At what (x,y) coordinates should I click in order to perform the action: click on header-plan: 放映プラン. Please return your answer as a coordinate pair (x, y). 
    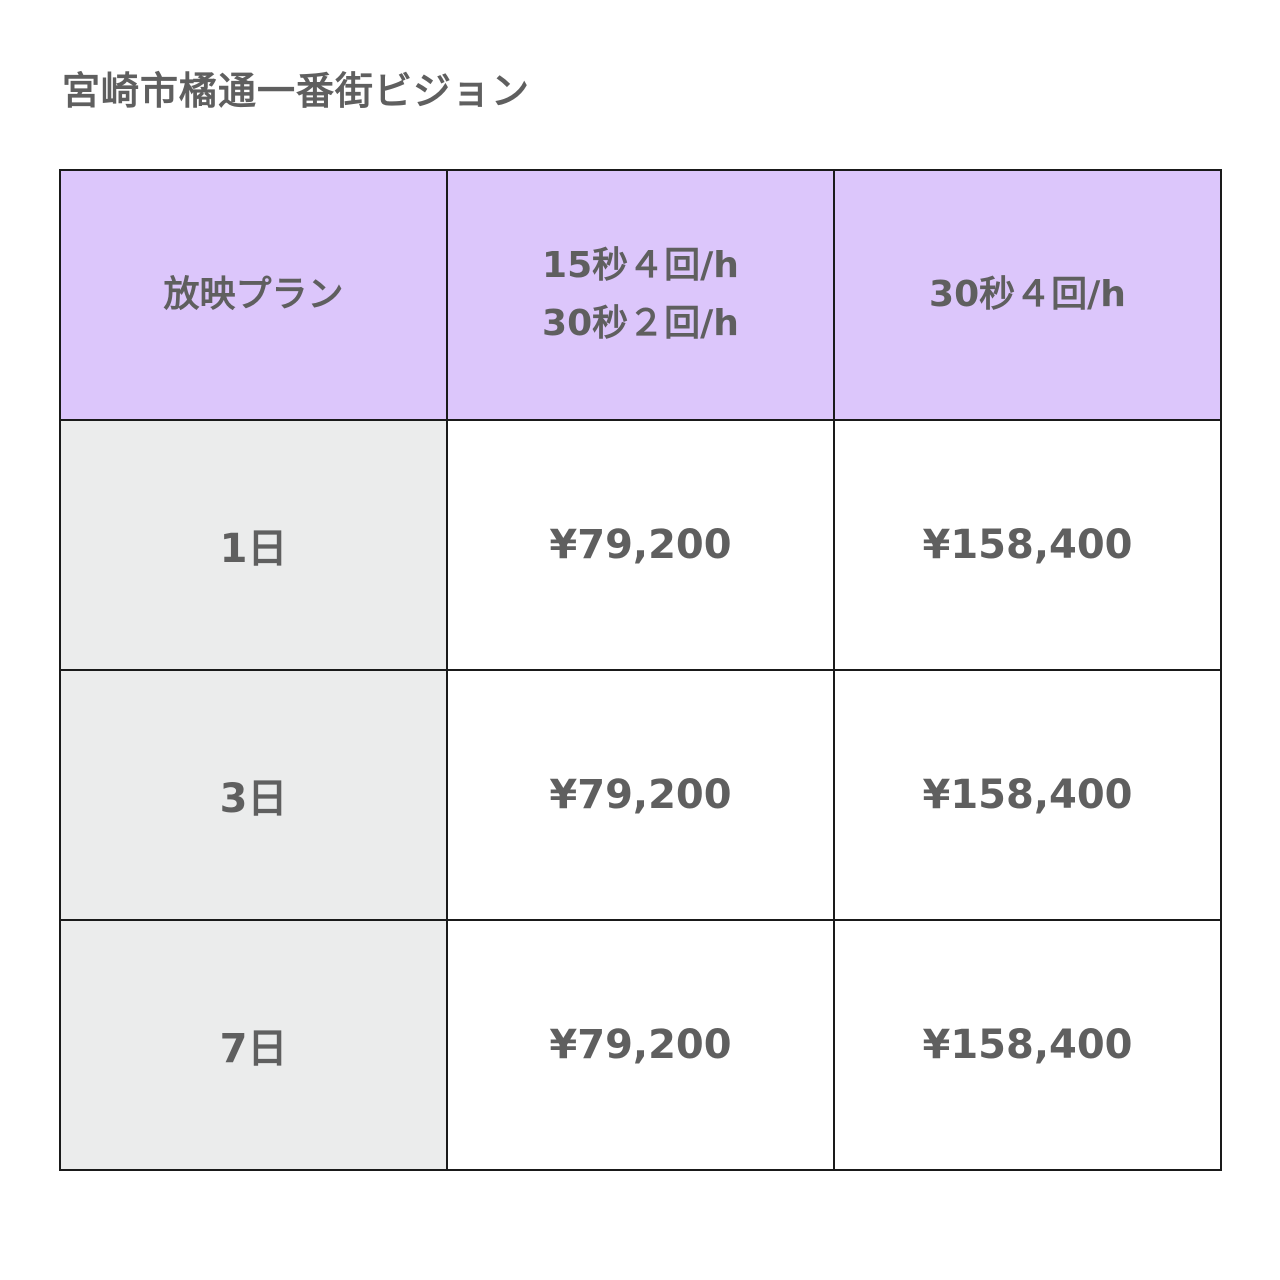
    Looking at the image, I should click on (253, 295).